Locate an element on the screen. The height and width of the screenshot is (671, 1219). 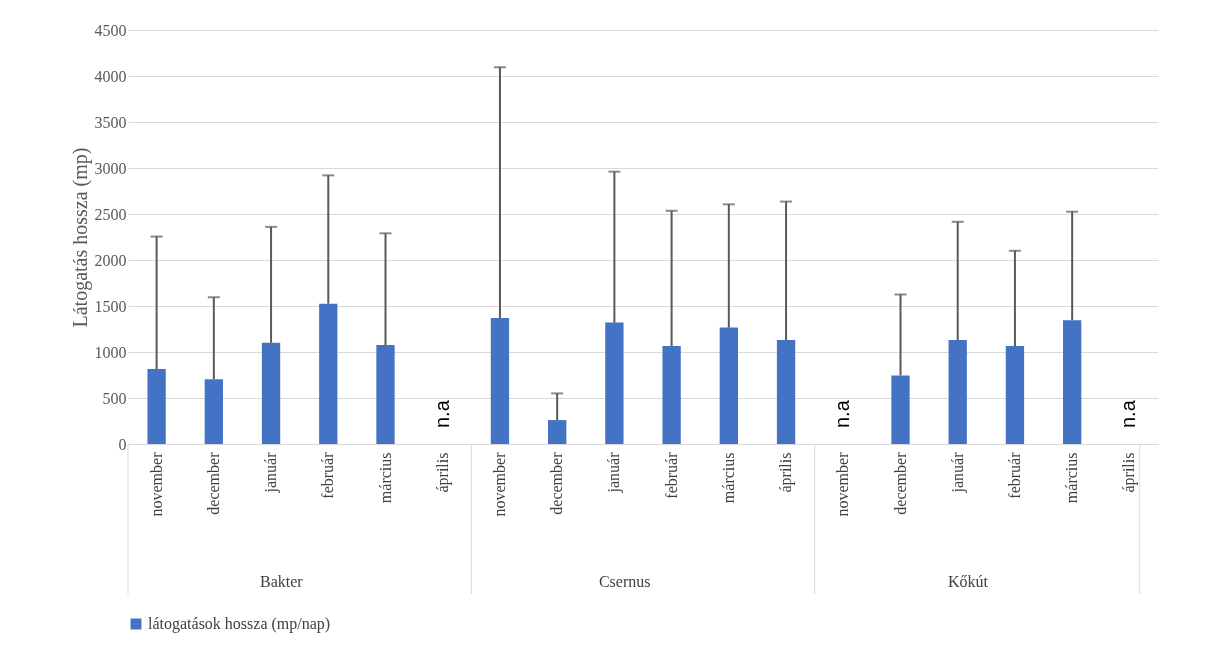
y-tick-label: 1000 is located at coordinates (110, 352).